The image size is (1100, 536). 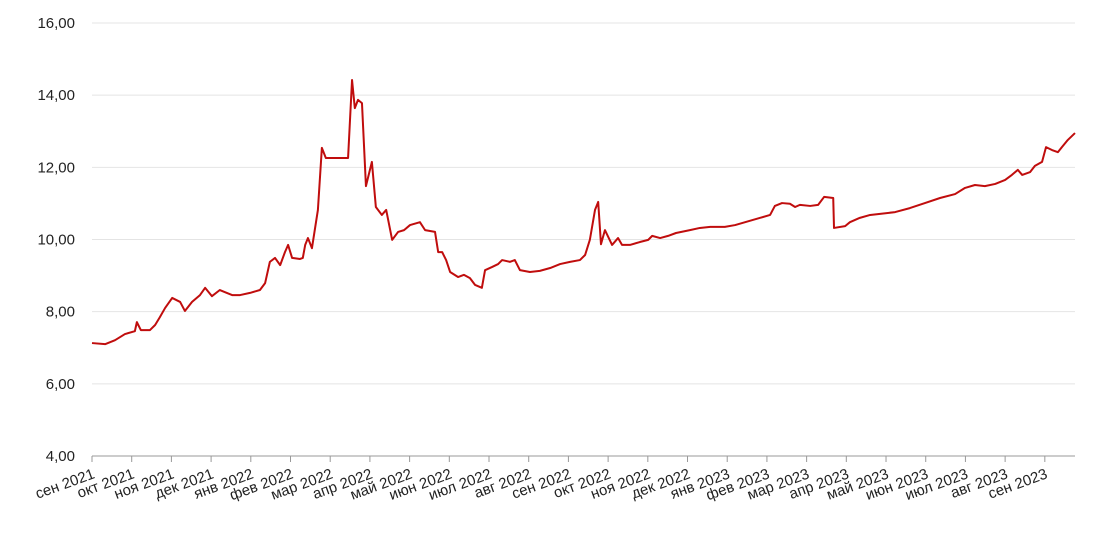 I want to click on y-tick-label: 12,00, so click(x=56, y=167).